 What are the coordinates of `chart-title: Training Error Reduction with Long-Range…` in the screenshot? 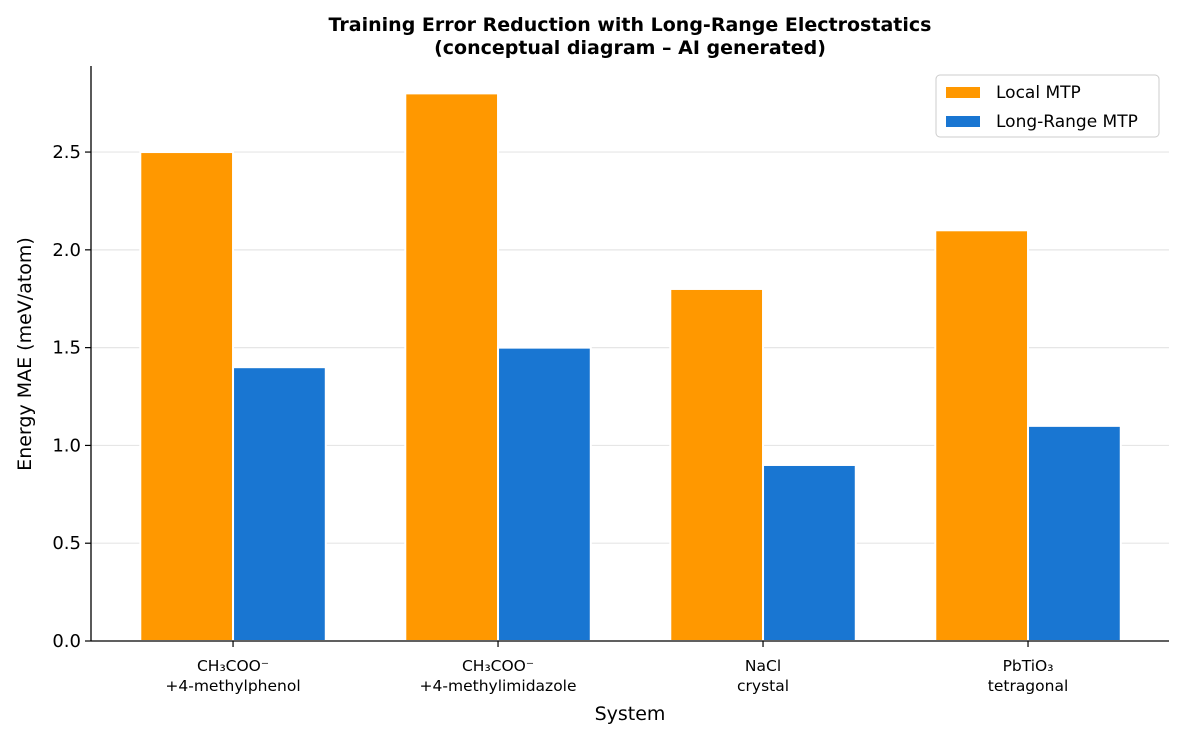 It's located at (630, 25).